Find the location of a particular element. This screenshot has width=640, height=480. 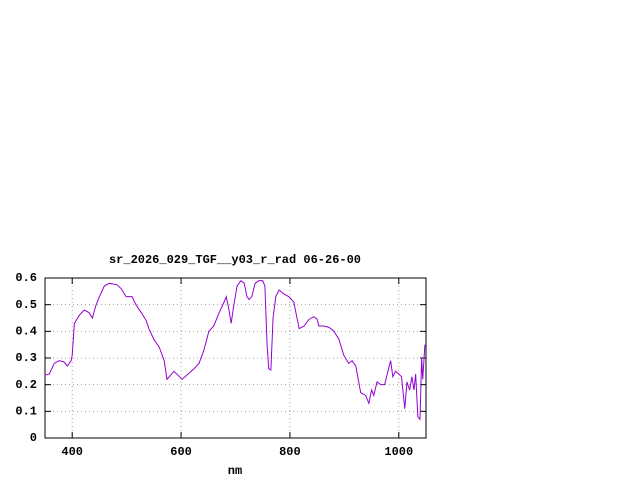

y-tick-label: 0.5 is located at coordinates (26, 305).